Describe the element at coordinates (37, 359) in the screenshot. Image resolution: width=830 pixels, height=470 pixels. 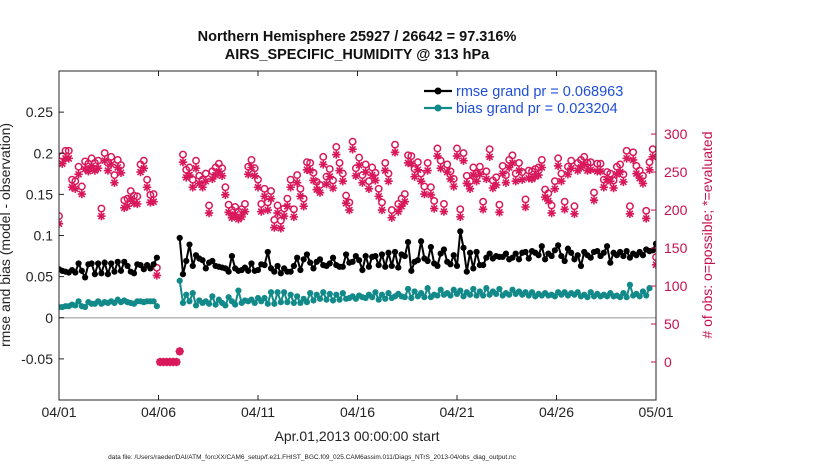
I see `y-tick-label: -0.05` at that location.